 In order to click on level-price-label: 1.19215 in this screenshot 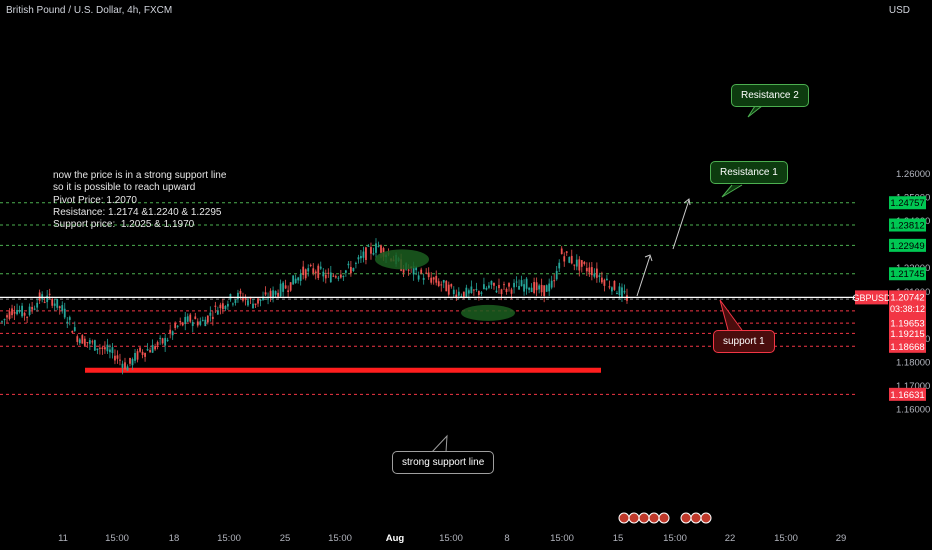, I will do `click(907, 334)`.